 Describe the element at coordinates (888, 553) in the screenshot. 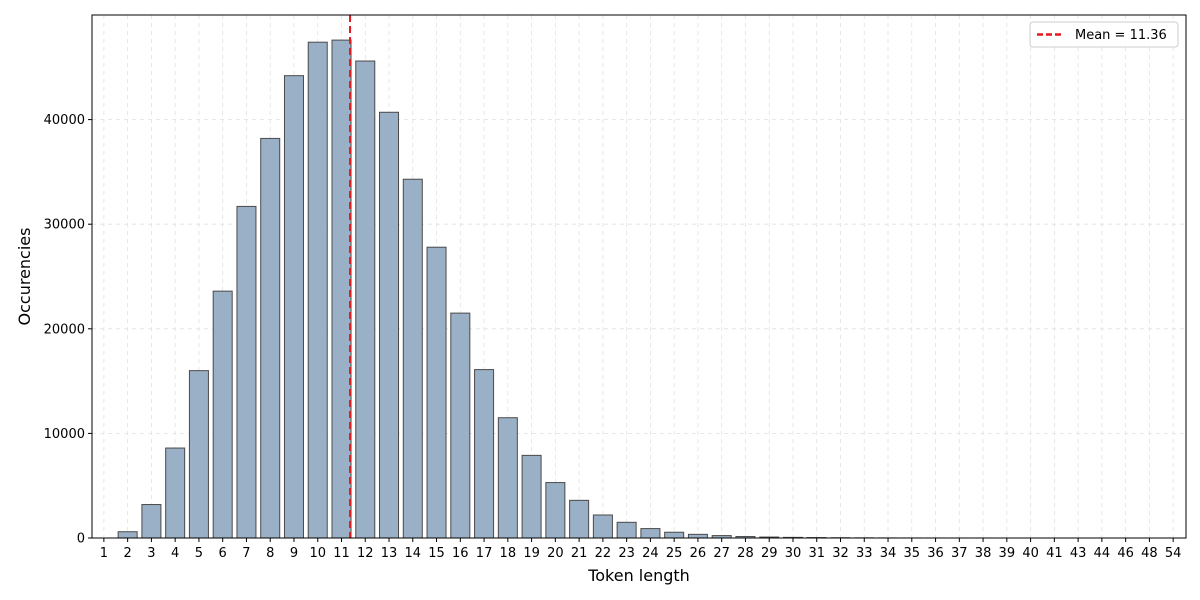

I see `x-tick-label: 34` at that location.